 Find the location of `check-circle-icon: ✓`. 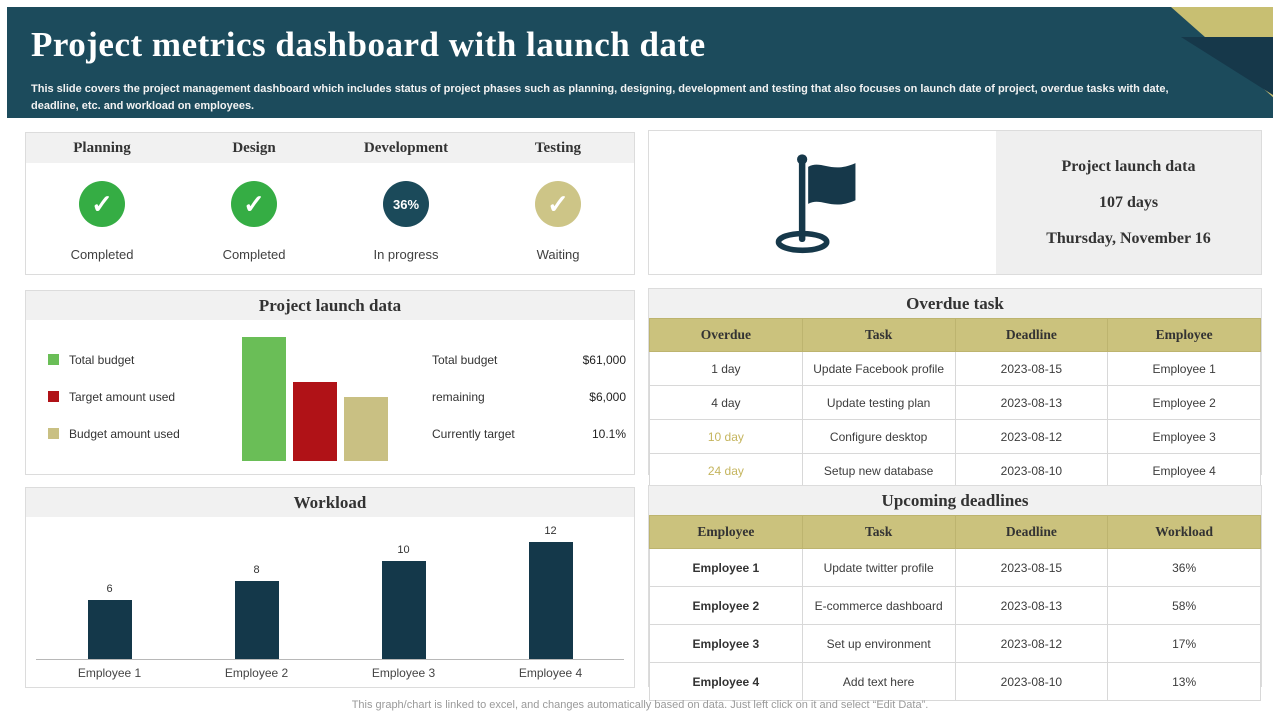

check-circle-icon: ✓ is located at coordinates (558, 204).